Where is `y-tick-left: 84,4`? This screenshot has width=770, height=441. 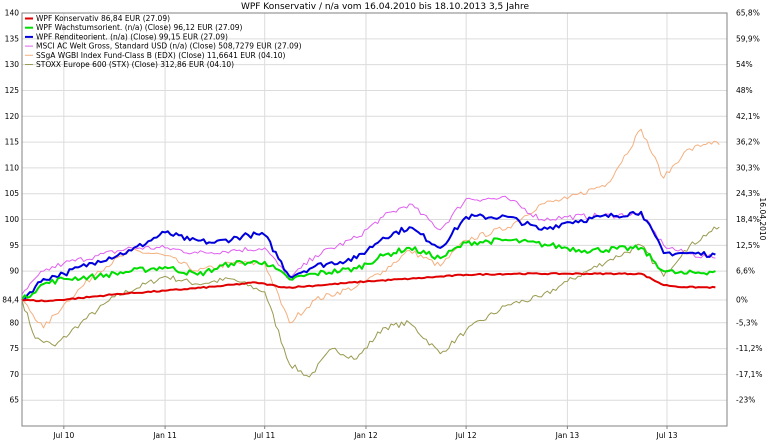
y-tick-left: 84,4 is located at coordinates (10, 300).